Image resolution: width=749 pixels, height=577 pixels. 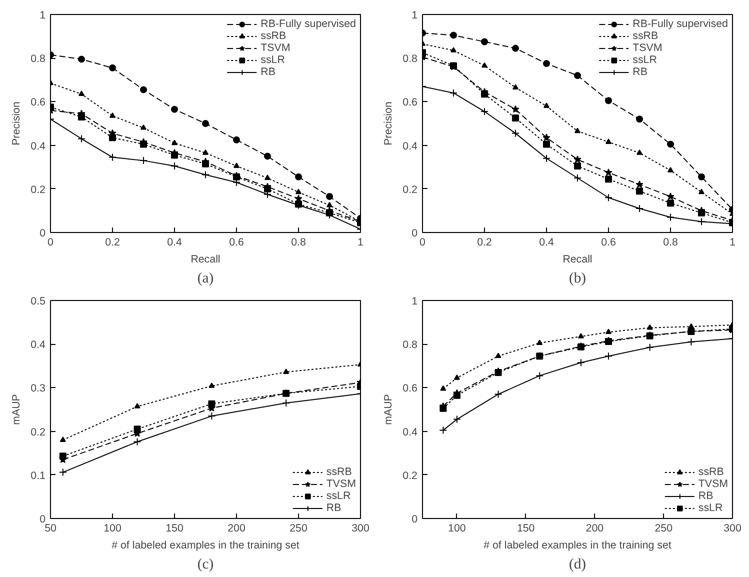 I want to click on y-tick-label: 0.3, so click(x=38, y=388).